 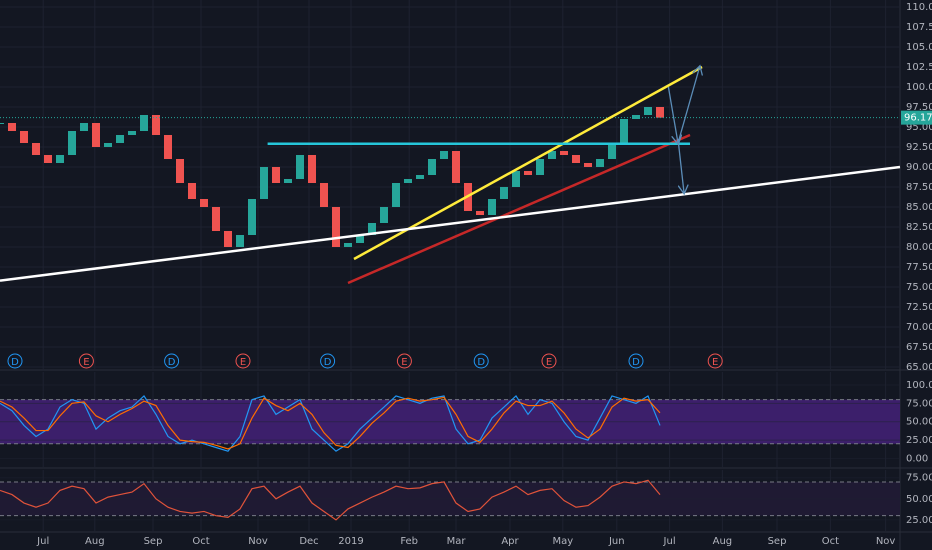 What do you see at coordinates (919, 87) in the screenshot?
I see `y-tick-label: 100.00` at bounding box center [919, 87].